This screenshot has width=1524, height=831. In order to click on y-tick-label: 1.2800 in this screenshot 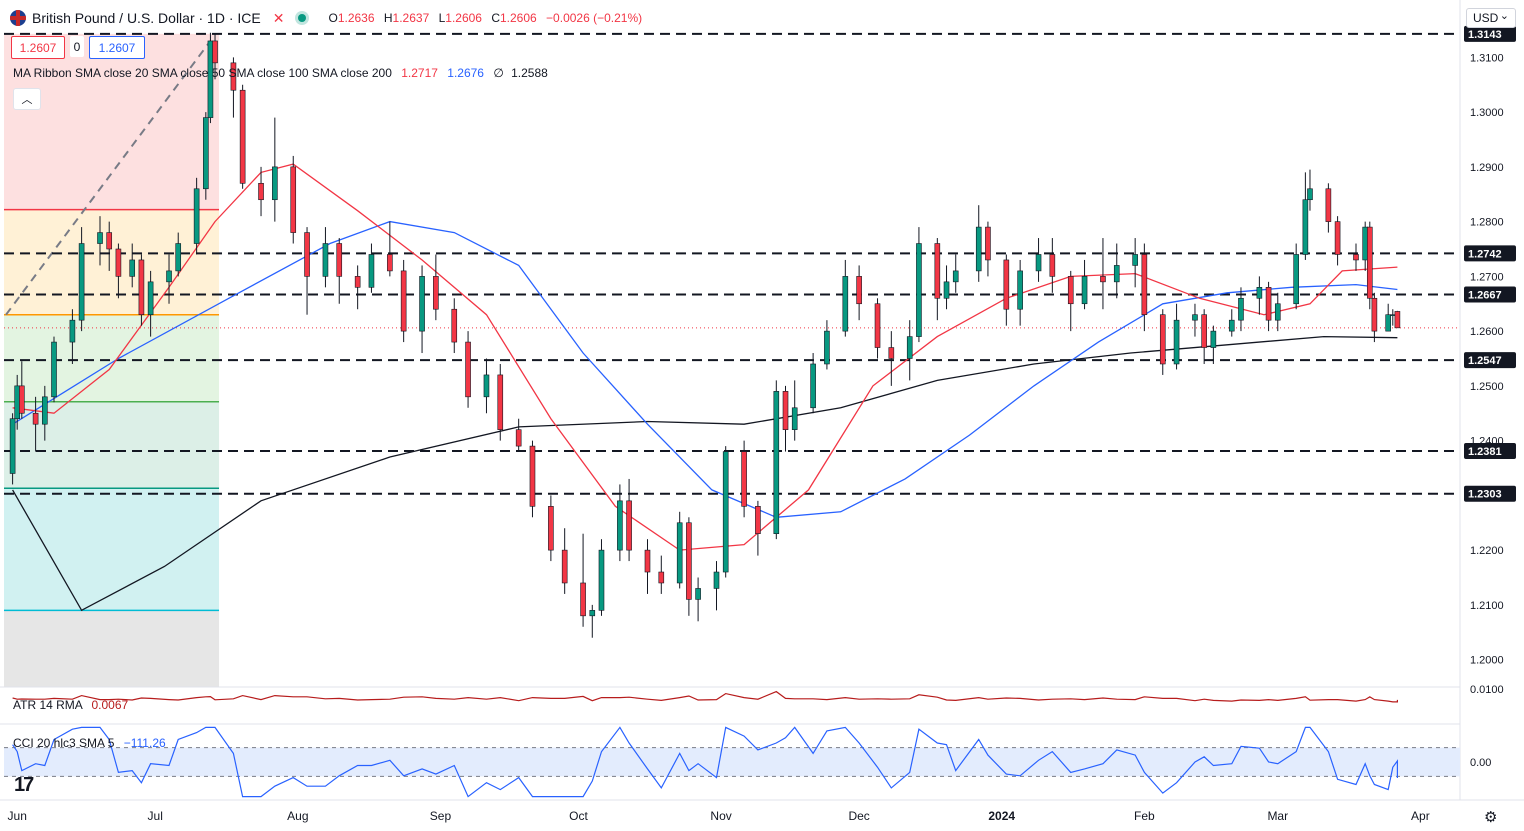, I will do `click(1487, 223)`.